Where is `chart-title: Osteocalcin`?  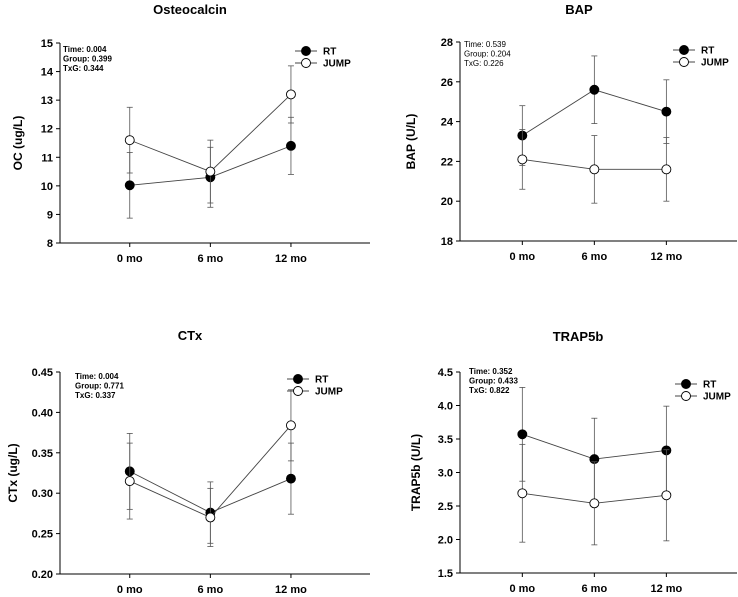
chart-title: Osteocalcin is located at coordinates (190, 9).